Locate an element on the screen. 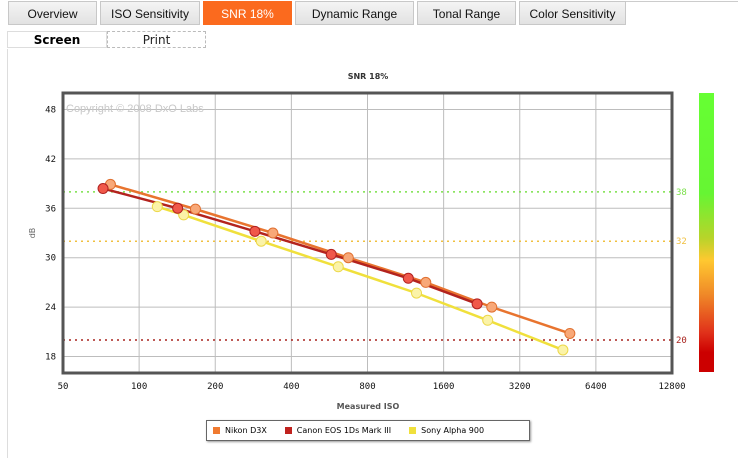  legend-swatch-sony is located at coordinates (413, 430).